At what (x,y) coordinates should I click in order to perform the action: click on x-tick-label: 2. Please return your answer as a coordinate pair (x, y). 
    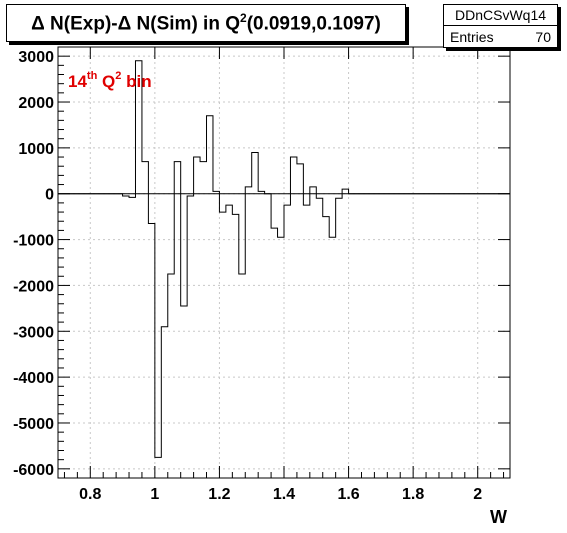
    Looking at the image, I should click on (477, 494).